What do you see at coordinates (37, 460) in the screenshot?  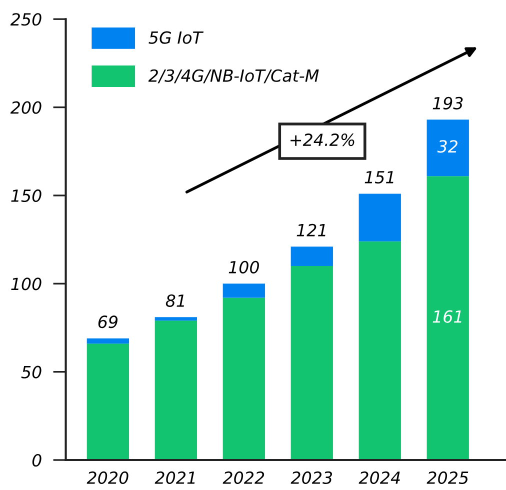 I see `y-tick-label: 0` at bounding box center [37, 460].